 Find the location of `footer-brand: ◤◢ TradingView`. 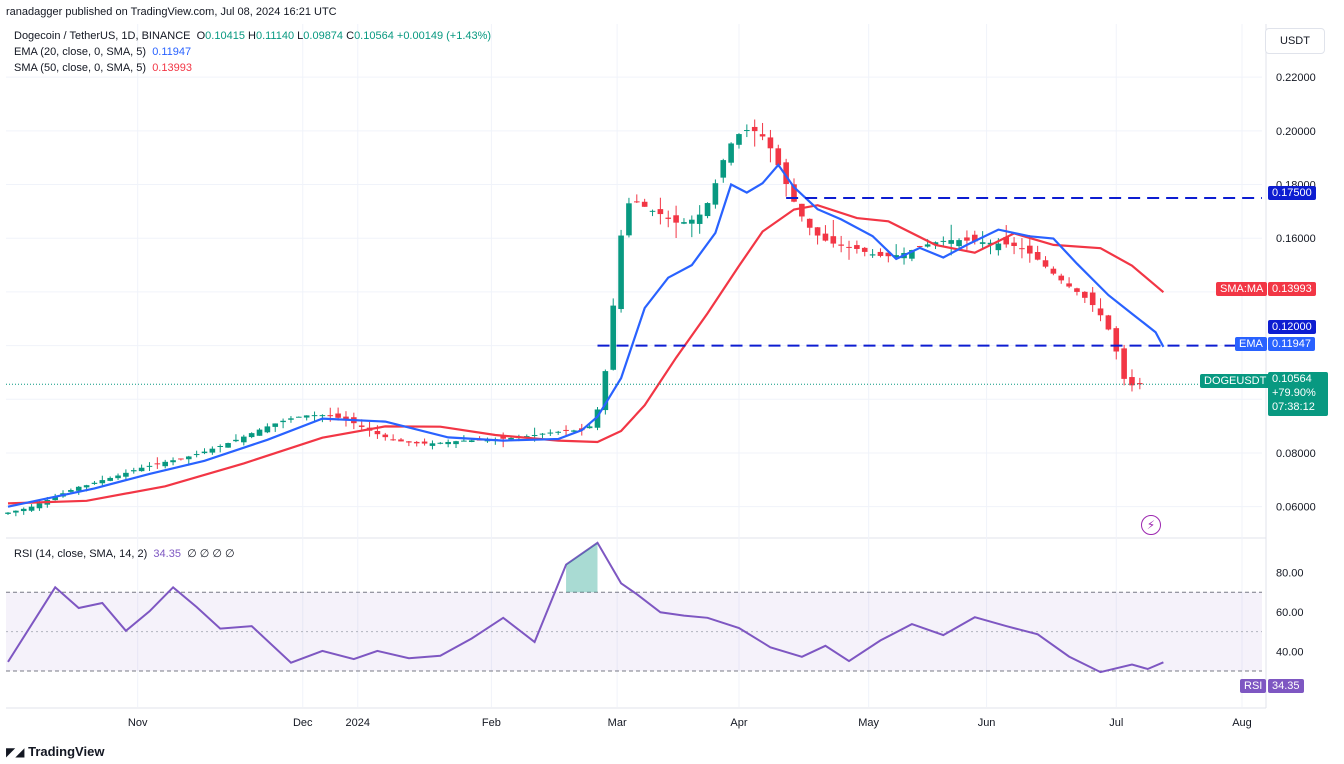

footer-brand: ◤◢ TradingView is located at coordinates (55, 751).